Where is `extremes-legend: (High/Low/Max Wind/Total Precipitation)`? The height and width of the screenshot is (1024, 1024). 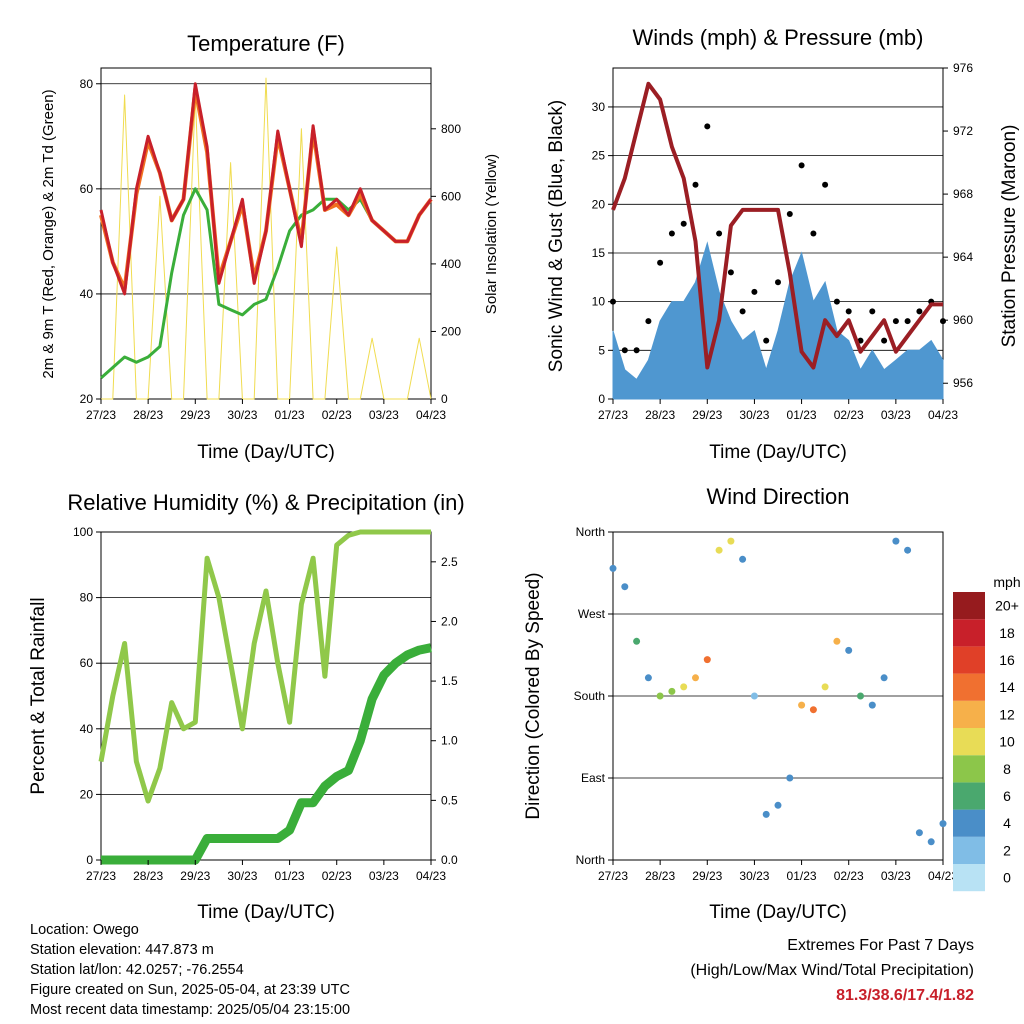 extremes-legend: (High/Low/Max Wind/Total Precipitation) is located at coordinates (832, 970).